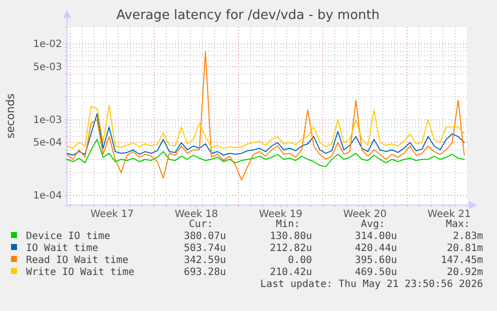 This screenshot has width=497, height=311. Describe the element at coordinates (365, 214) in the screenshot. I see `x-tick-label: Week 20` at that location.